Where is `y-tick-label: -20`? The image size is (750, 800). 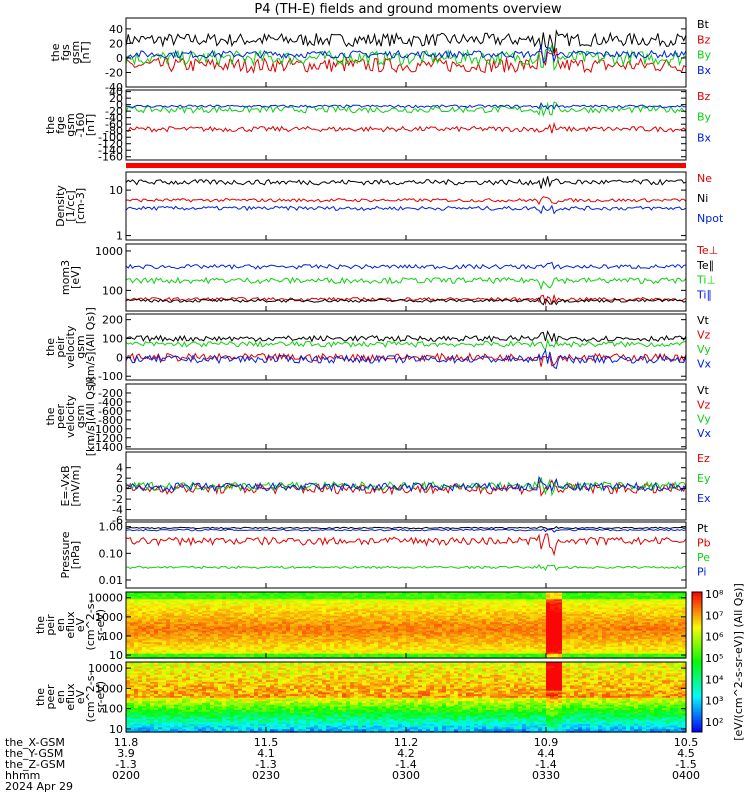
y-tick-label: -20 is located at coordinates (114, 73).